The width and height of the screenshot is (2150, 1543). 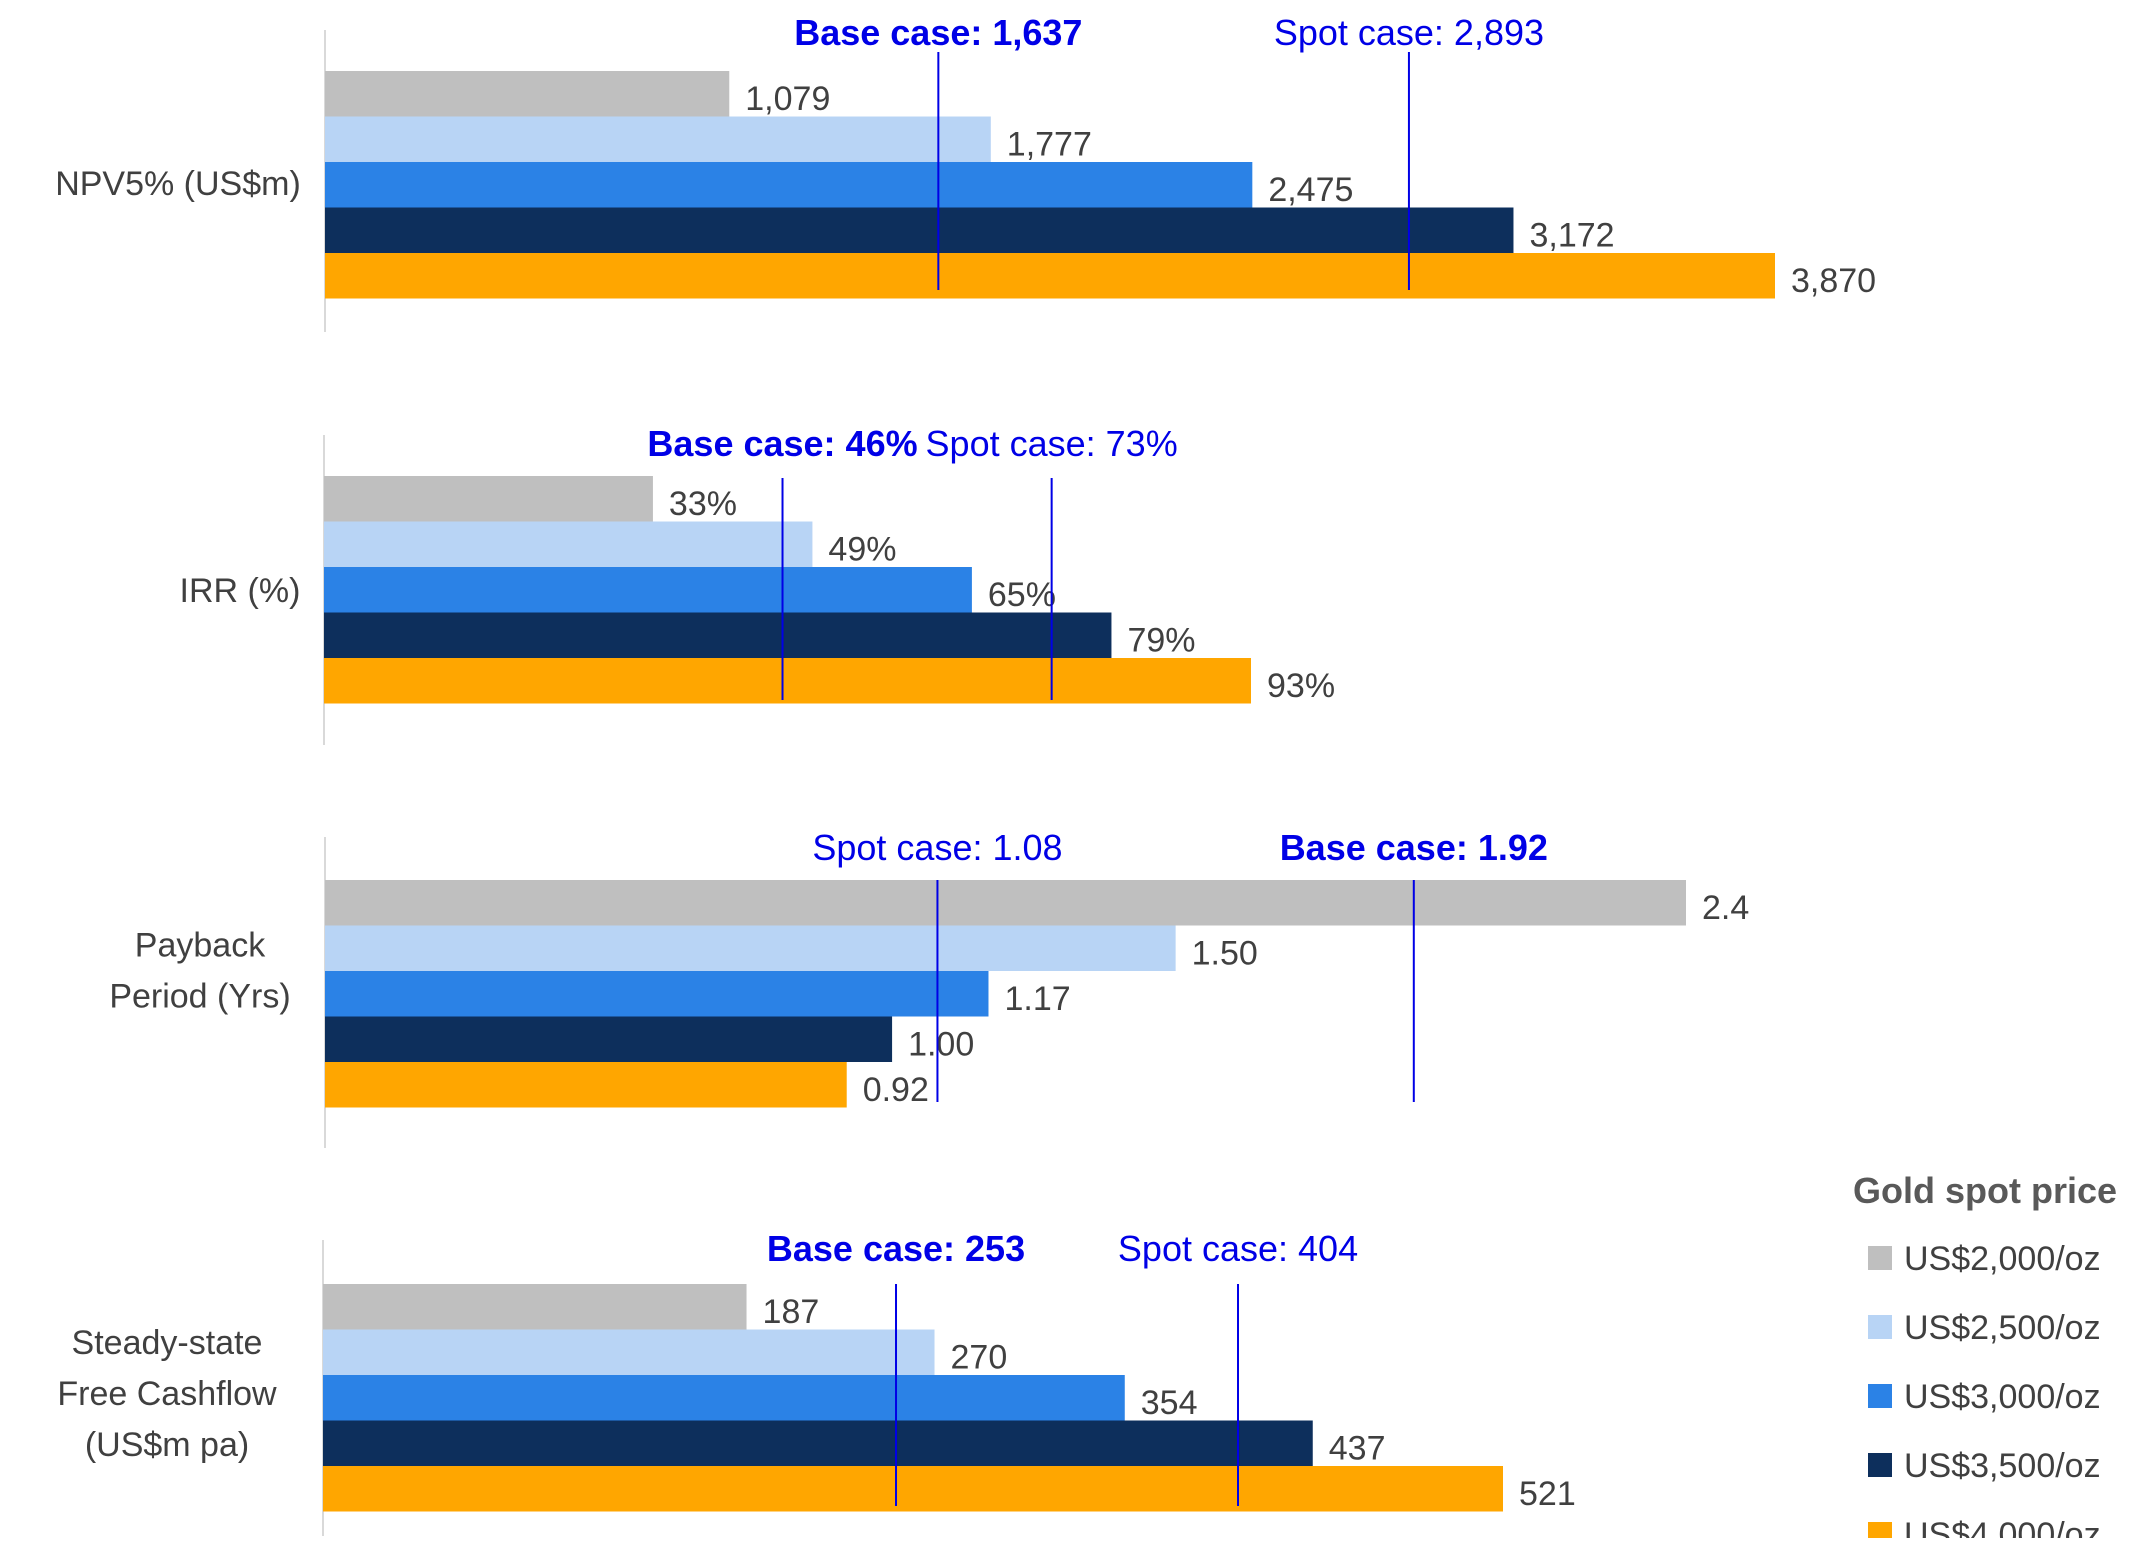 What do you see at coordinates (1037, 999) in the screenshot?
I see `value-label: 1.17` at bounding box center [1037, 999].